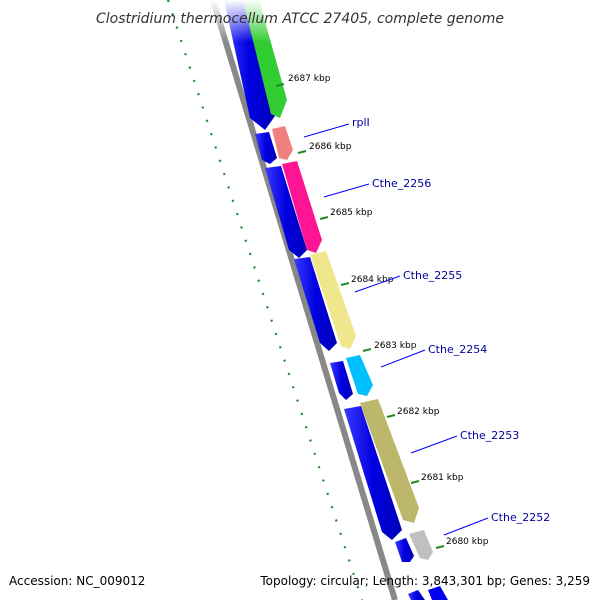 The image size is (600, 600). What do you see at coordinates (372, 280) in the screenshot?
I see `tick-label: 2684 kbp` at bounding box center [372, 280].